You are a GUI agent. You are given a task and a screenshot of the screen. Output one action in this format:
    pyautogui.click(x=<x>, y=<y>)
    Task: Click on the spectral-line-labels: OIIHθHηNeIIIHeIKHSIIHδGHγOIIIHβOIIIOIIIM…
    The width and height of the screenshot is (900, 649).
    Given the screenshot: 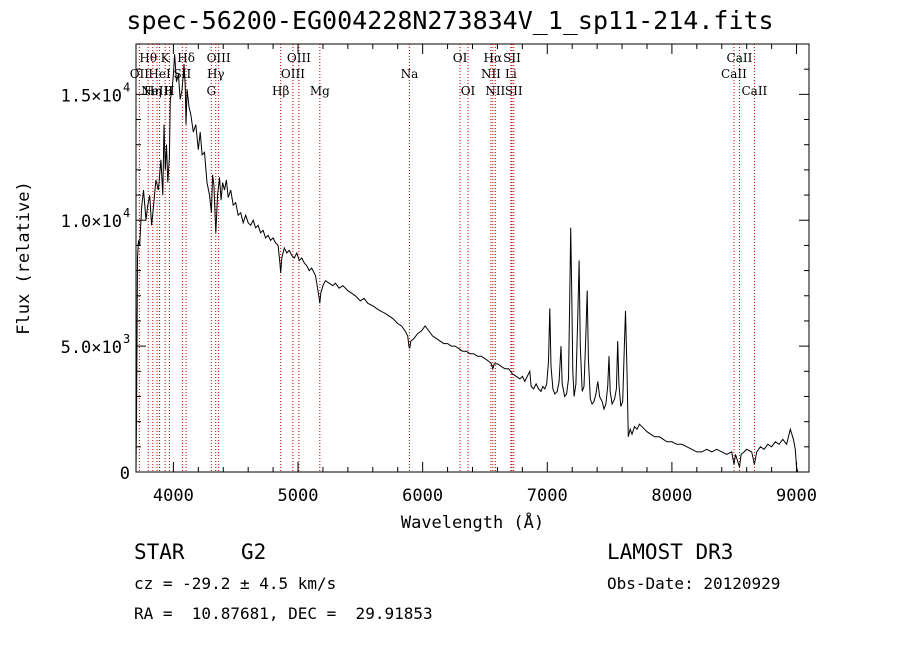 What is the action you would take?
    pyautogui.click(x=449, y=74)
    